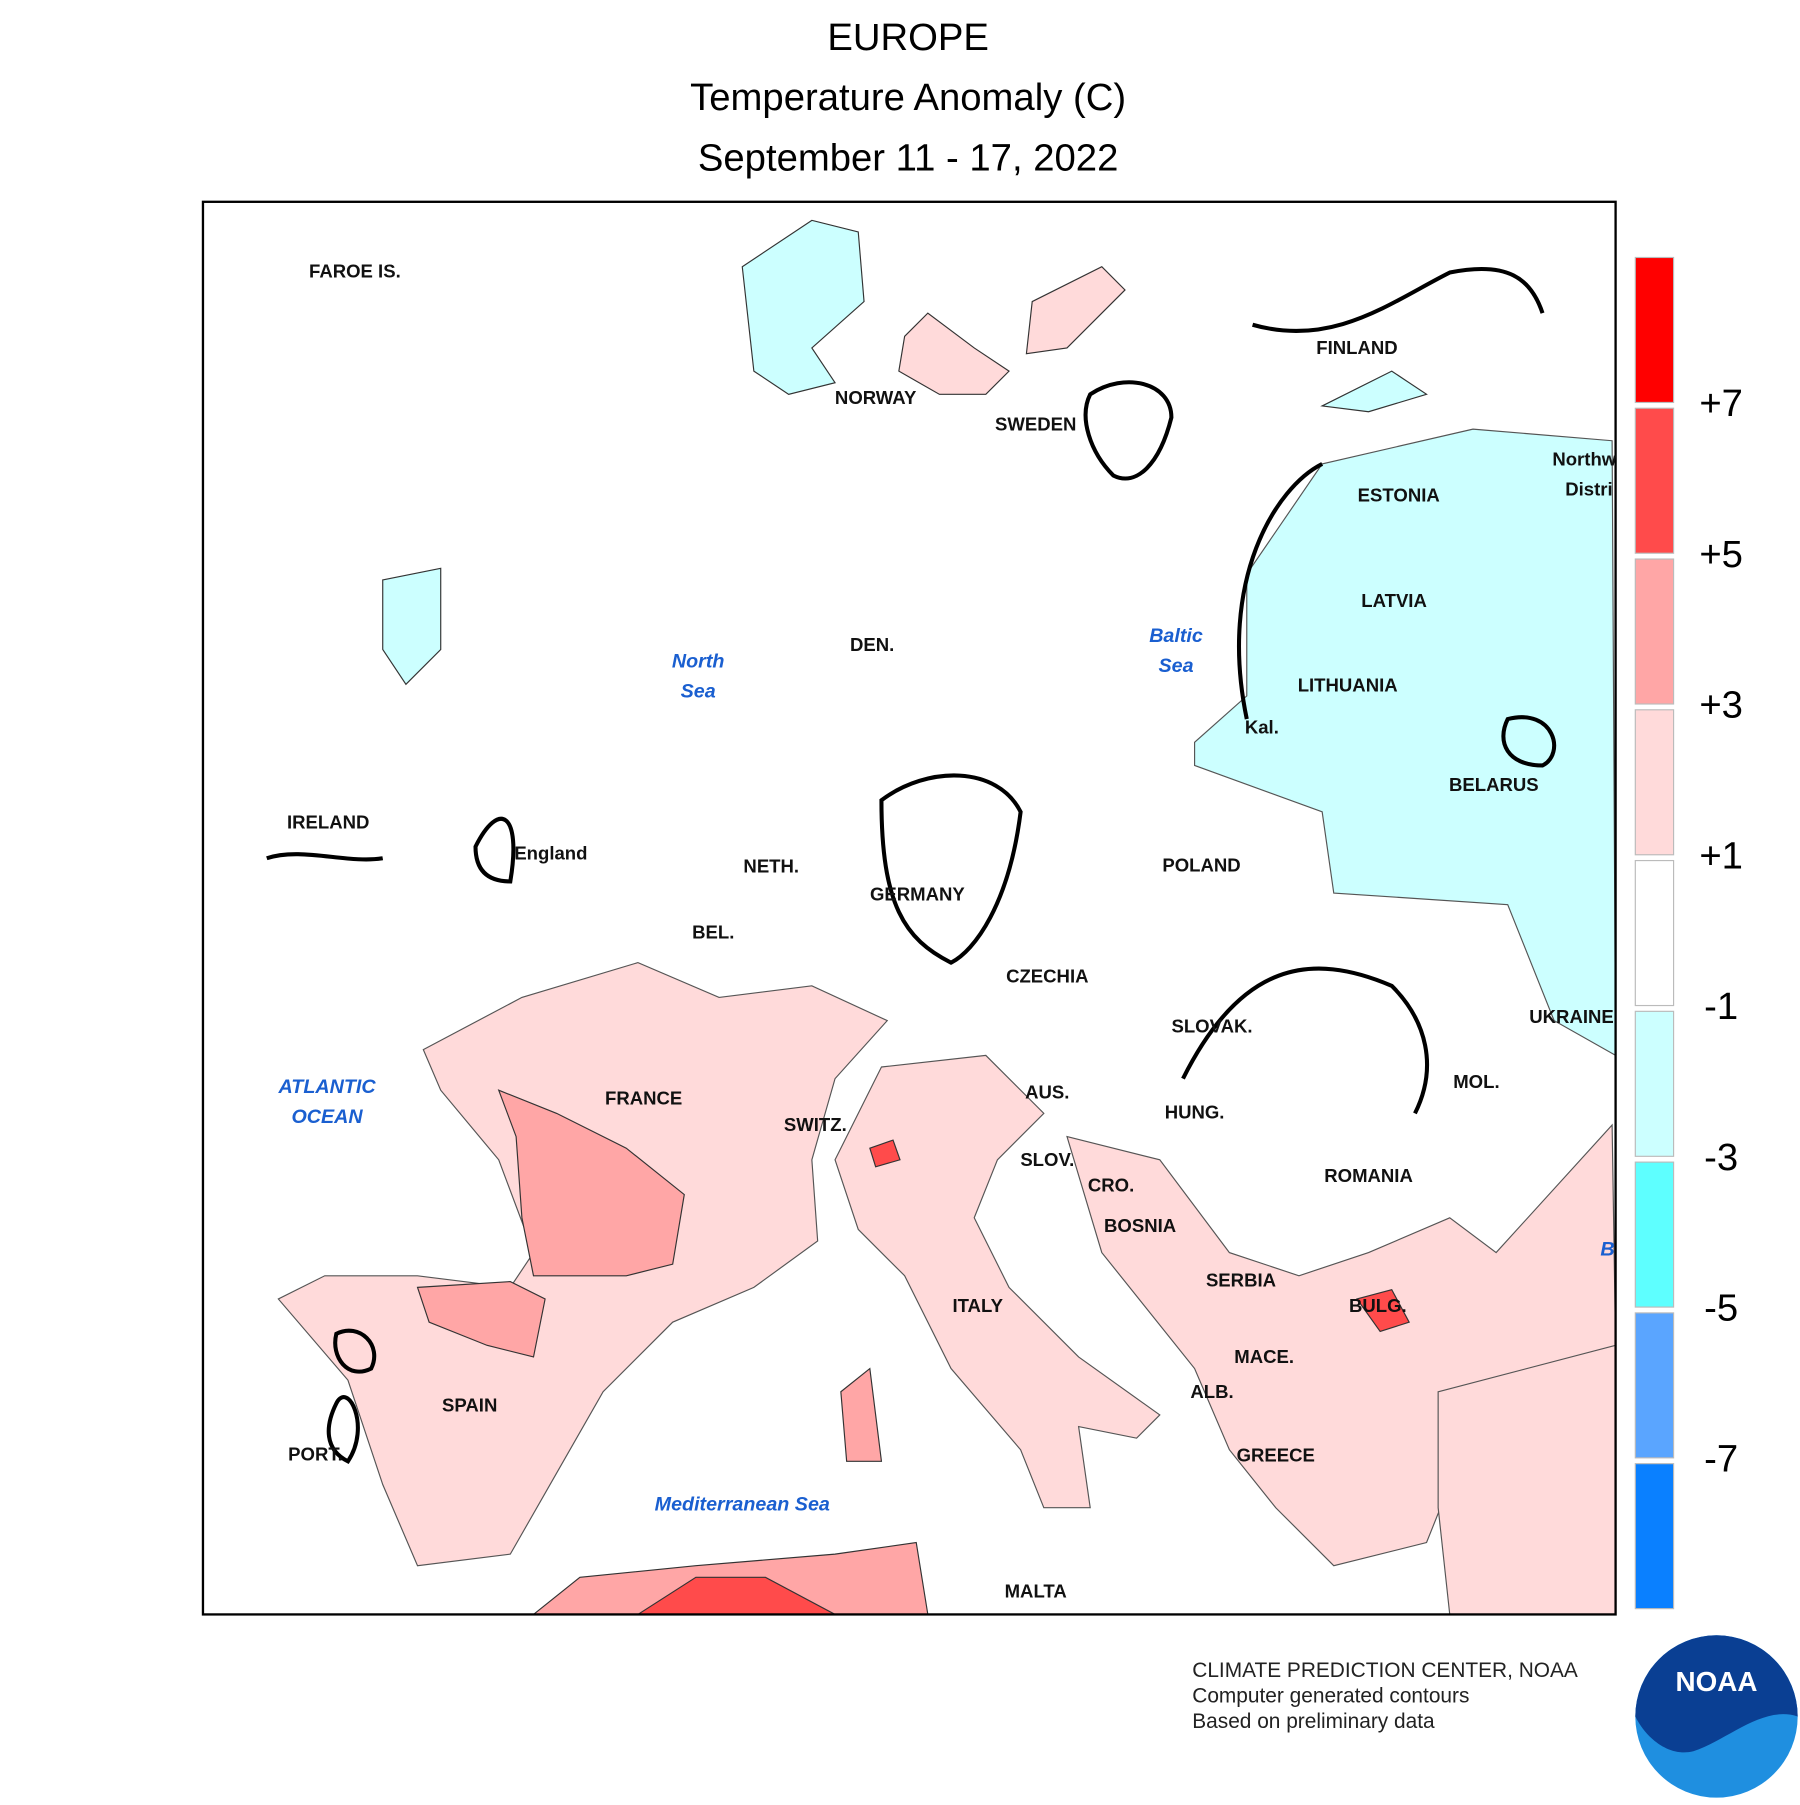 The height and width of the screenshot is (1805, 1800). I want to click on country-label: BELARUS, so click(1494, 784).